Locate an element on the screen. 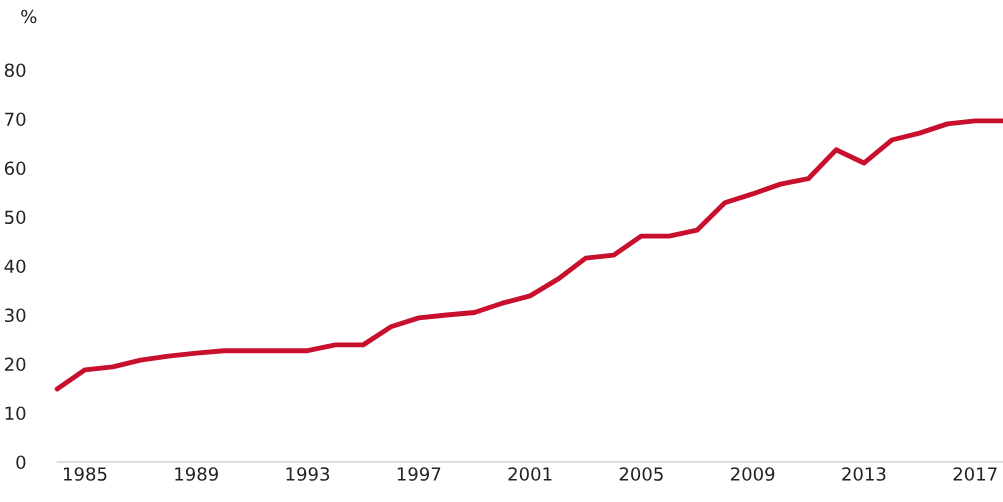 This screenshot has width=1003, height=502. y-tick-label: 40 is located at coordinates (15, 266).